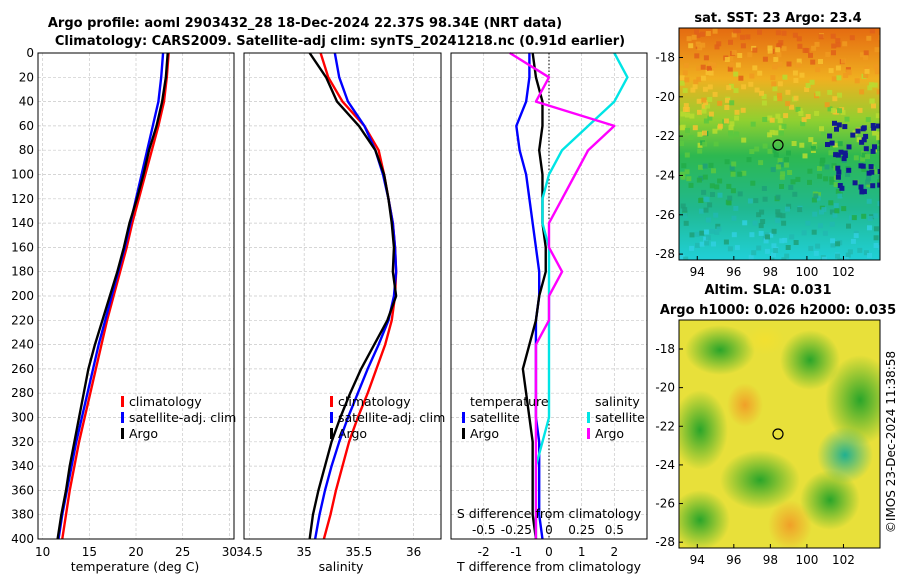 Image resolution: width=900 pixels, height=580 pixels. I want to click on t-difference-axis-label: T difference from climatology, so click(549, 566).